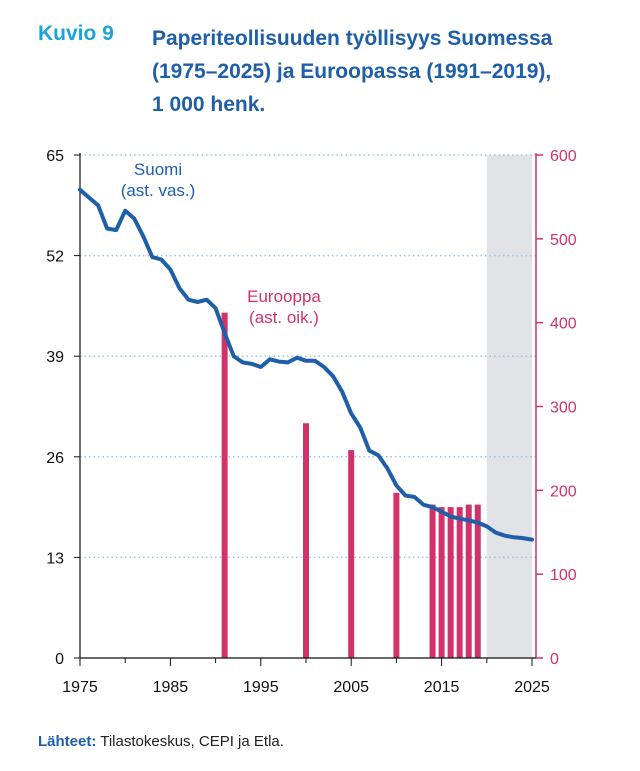  What do you see at coordinates (55, 257) in the screenshot?
I see `left-tick-label: 52` at bounding box center [55, 257].